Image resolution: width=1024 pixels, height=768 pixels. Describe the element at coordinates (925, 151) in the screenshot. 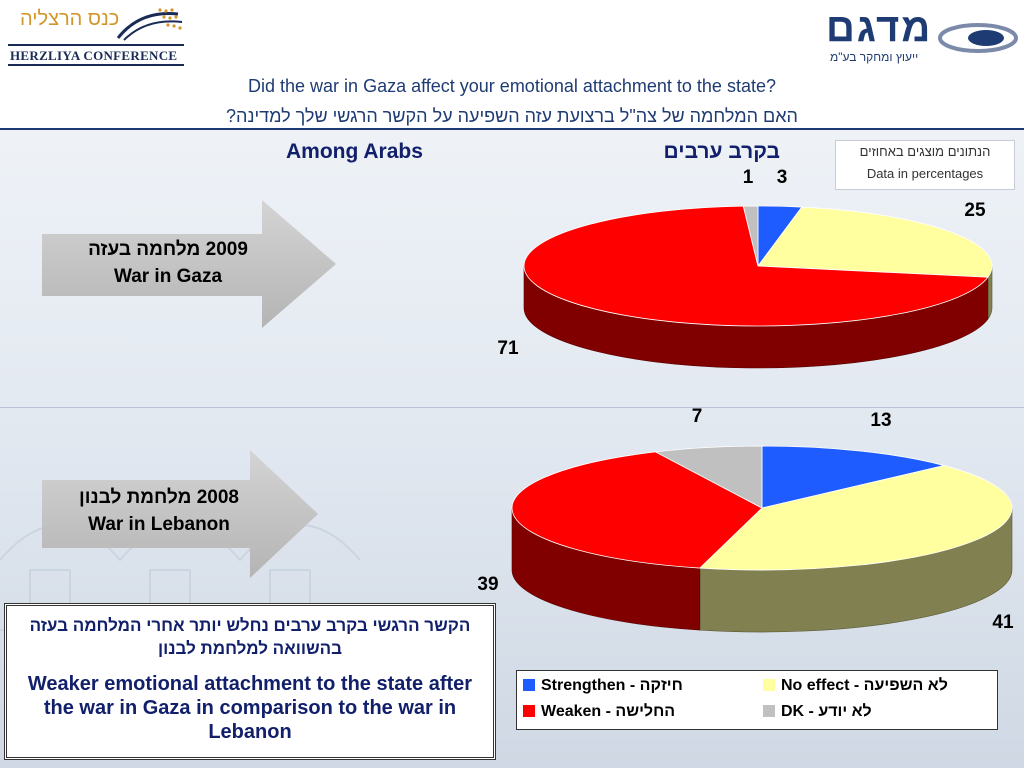

I see `note-hebrew: הנתונים מוצגים באחוזים` at that location.